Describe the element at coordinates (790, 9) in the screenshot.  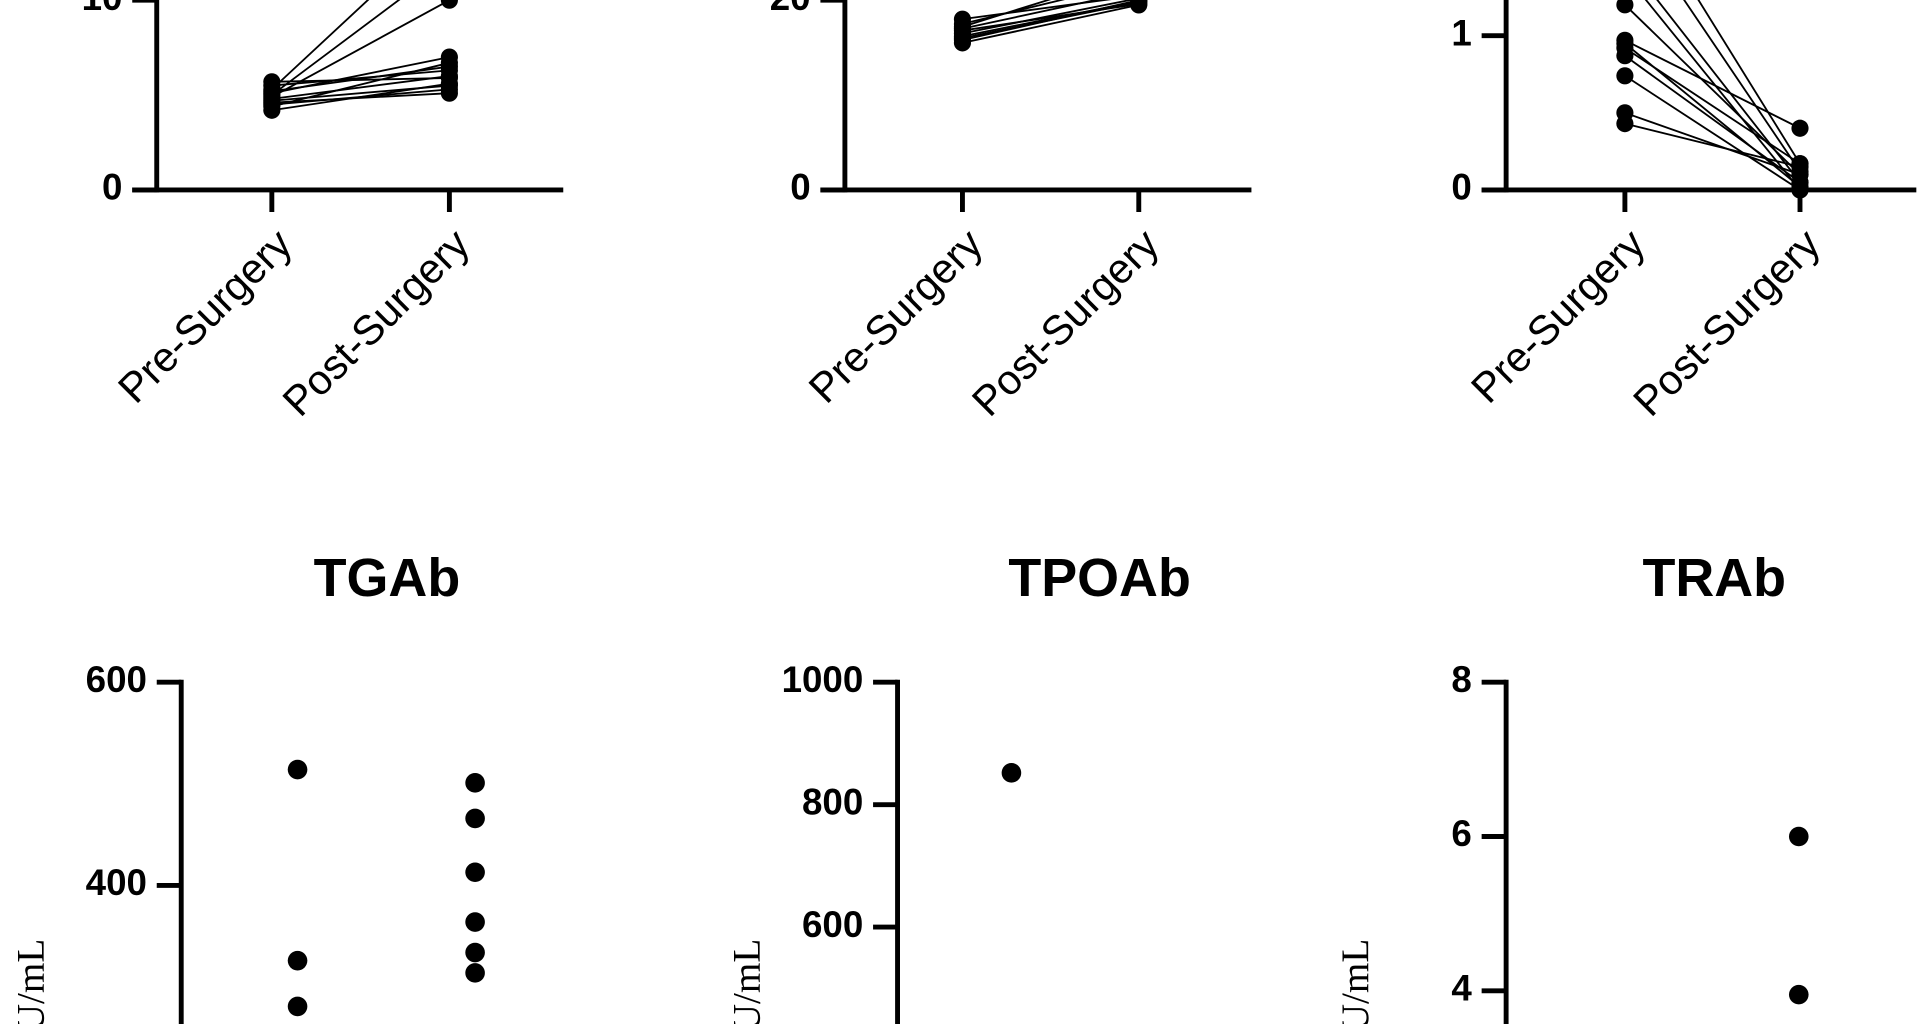
I see `y-tick-label: 20` at that location.